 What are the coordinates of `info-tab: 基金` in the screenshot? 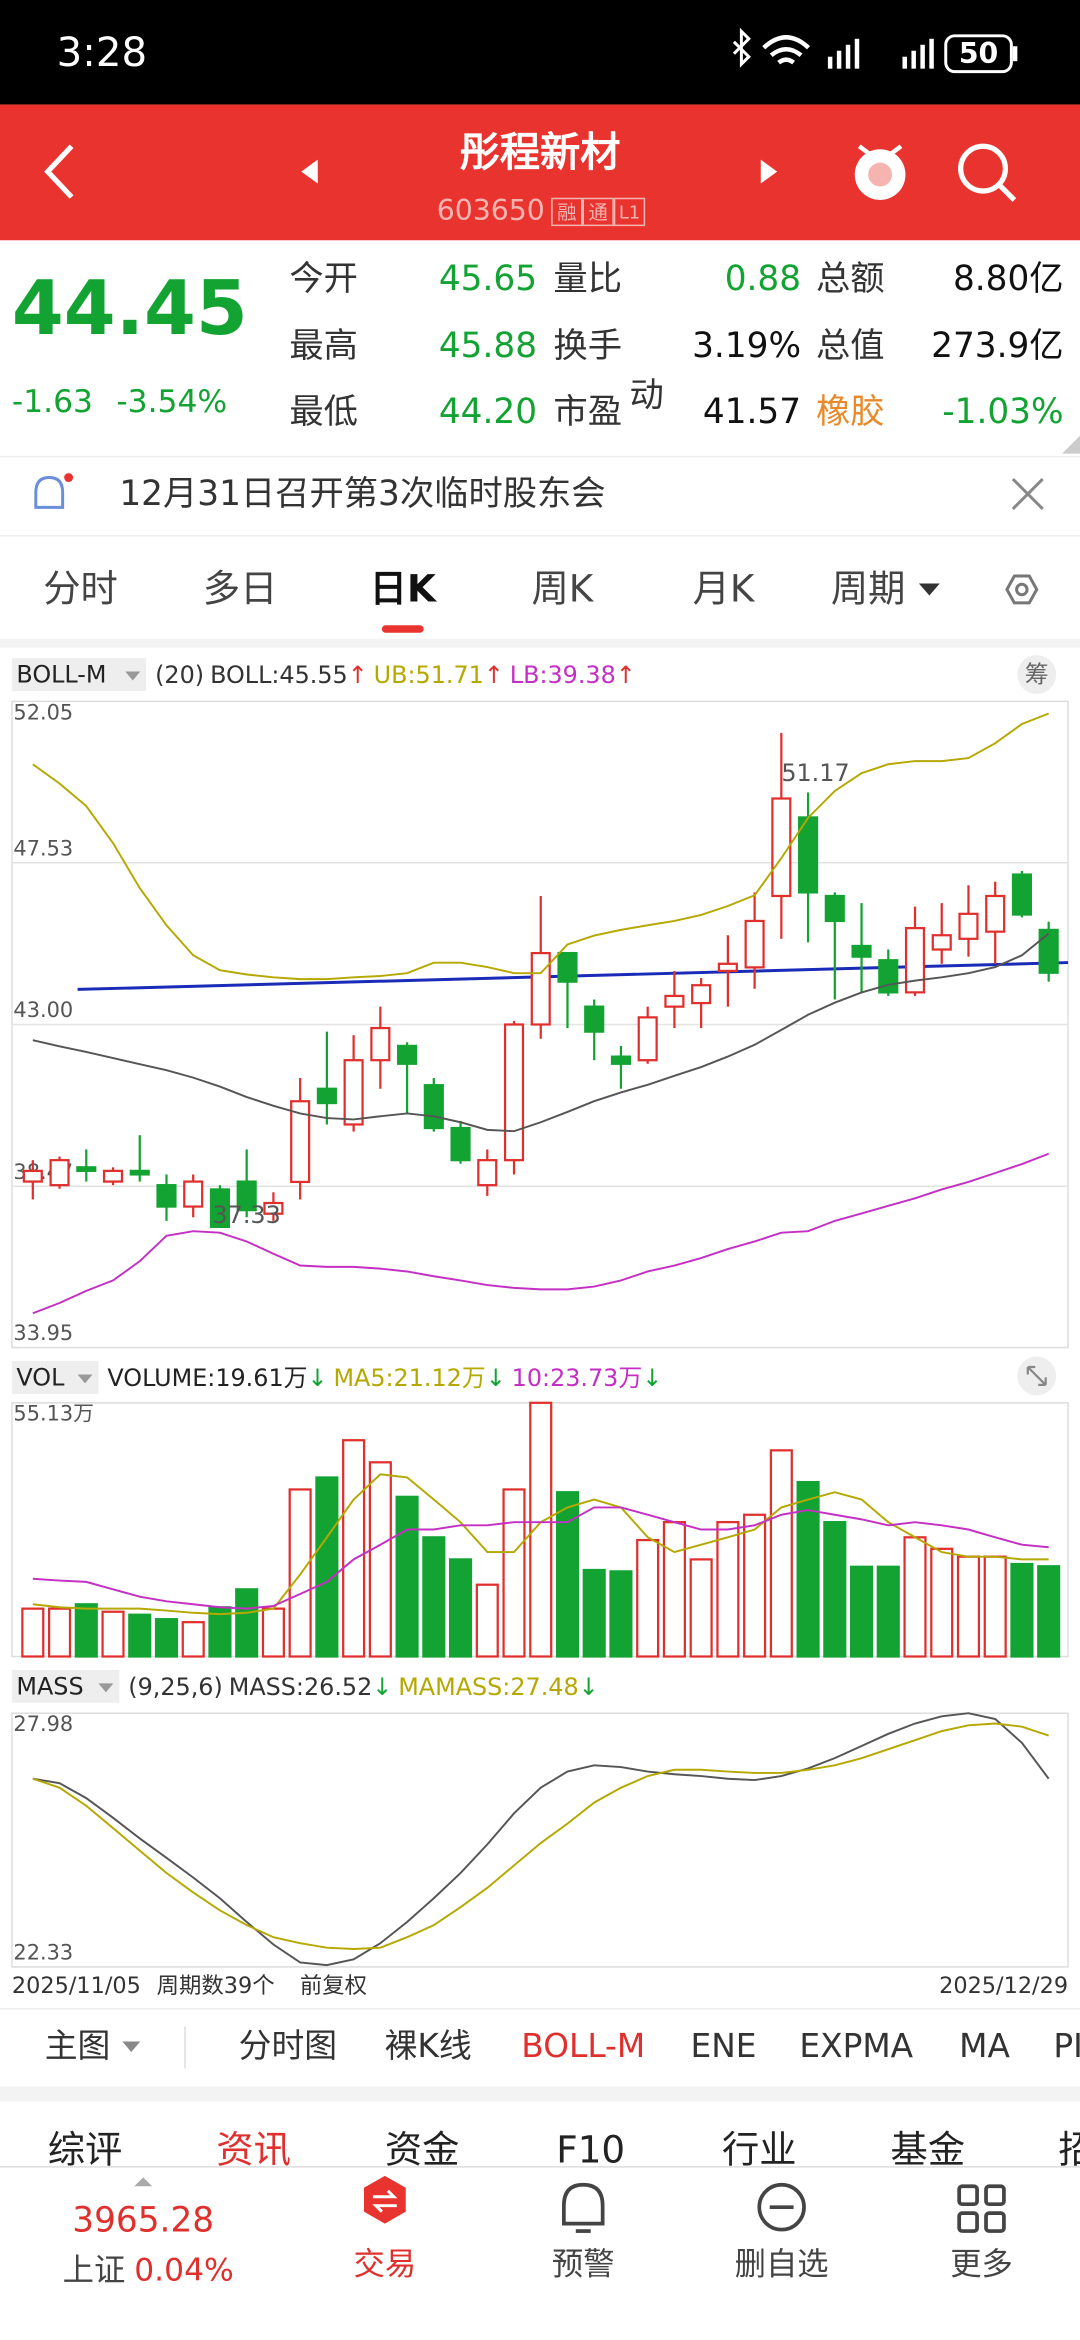 It's located at (928, 2149).